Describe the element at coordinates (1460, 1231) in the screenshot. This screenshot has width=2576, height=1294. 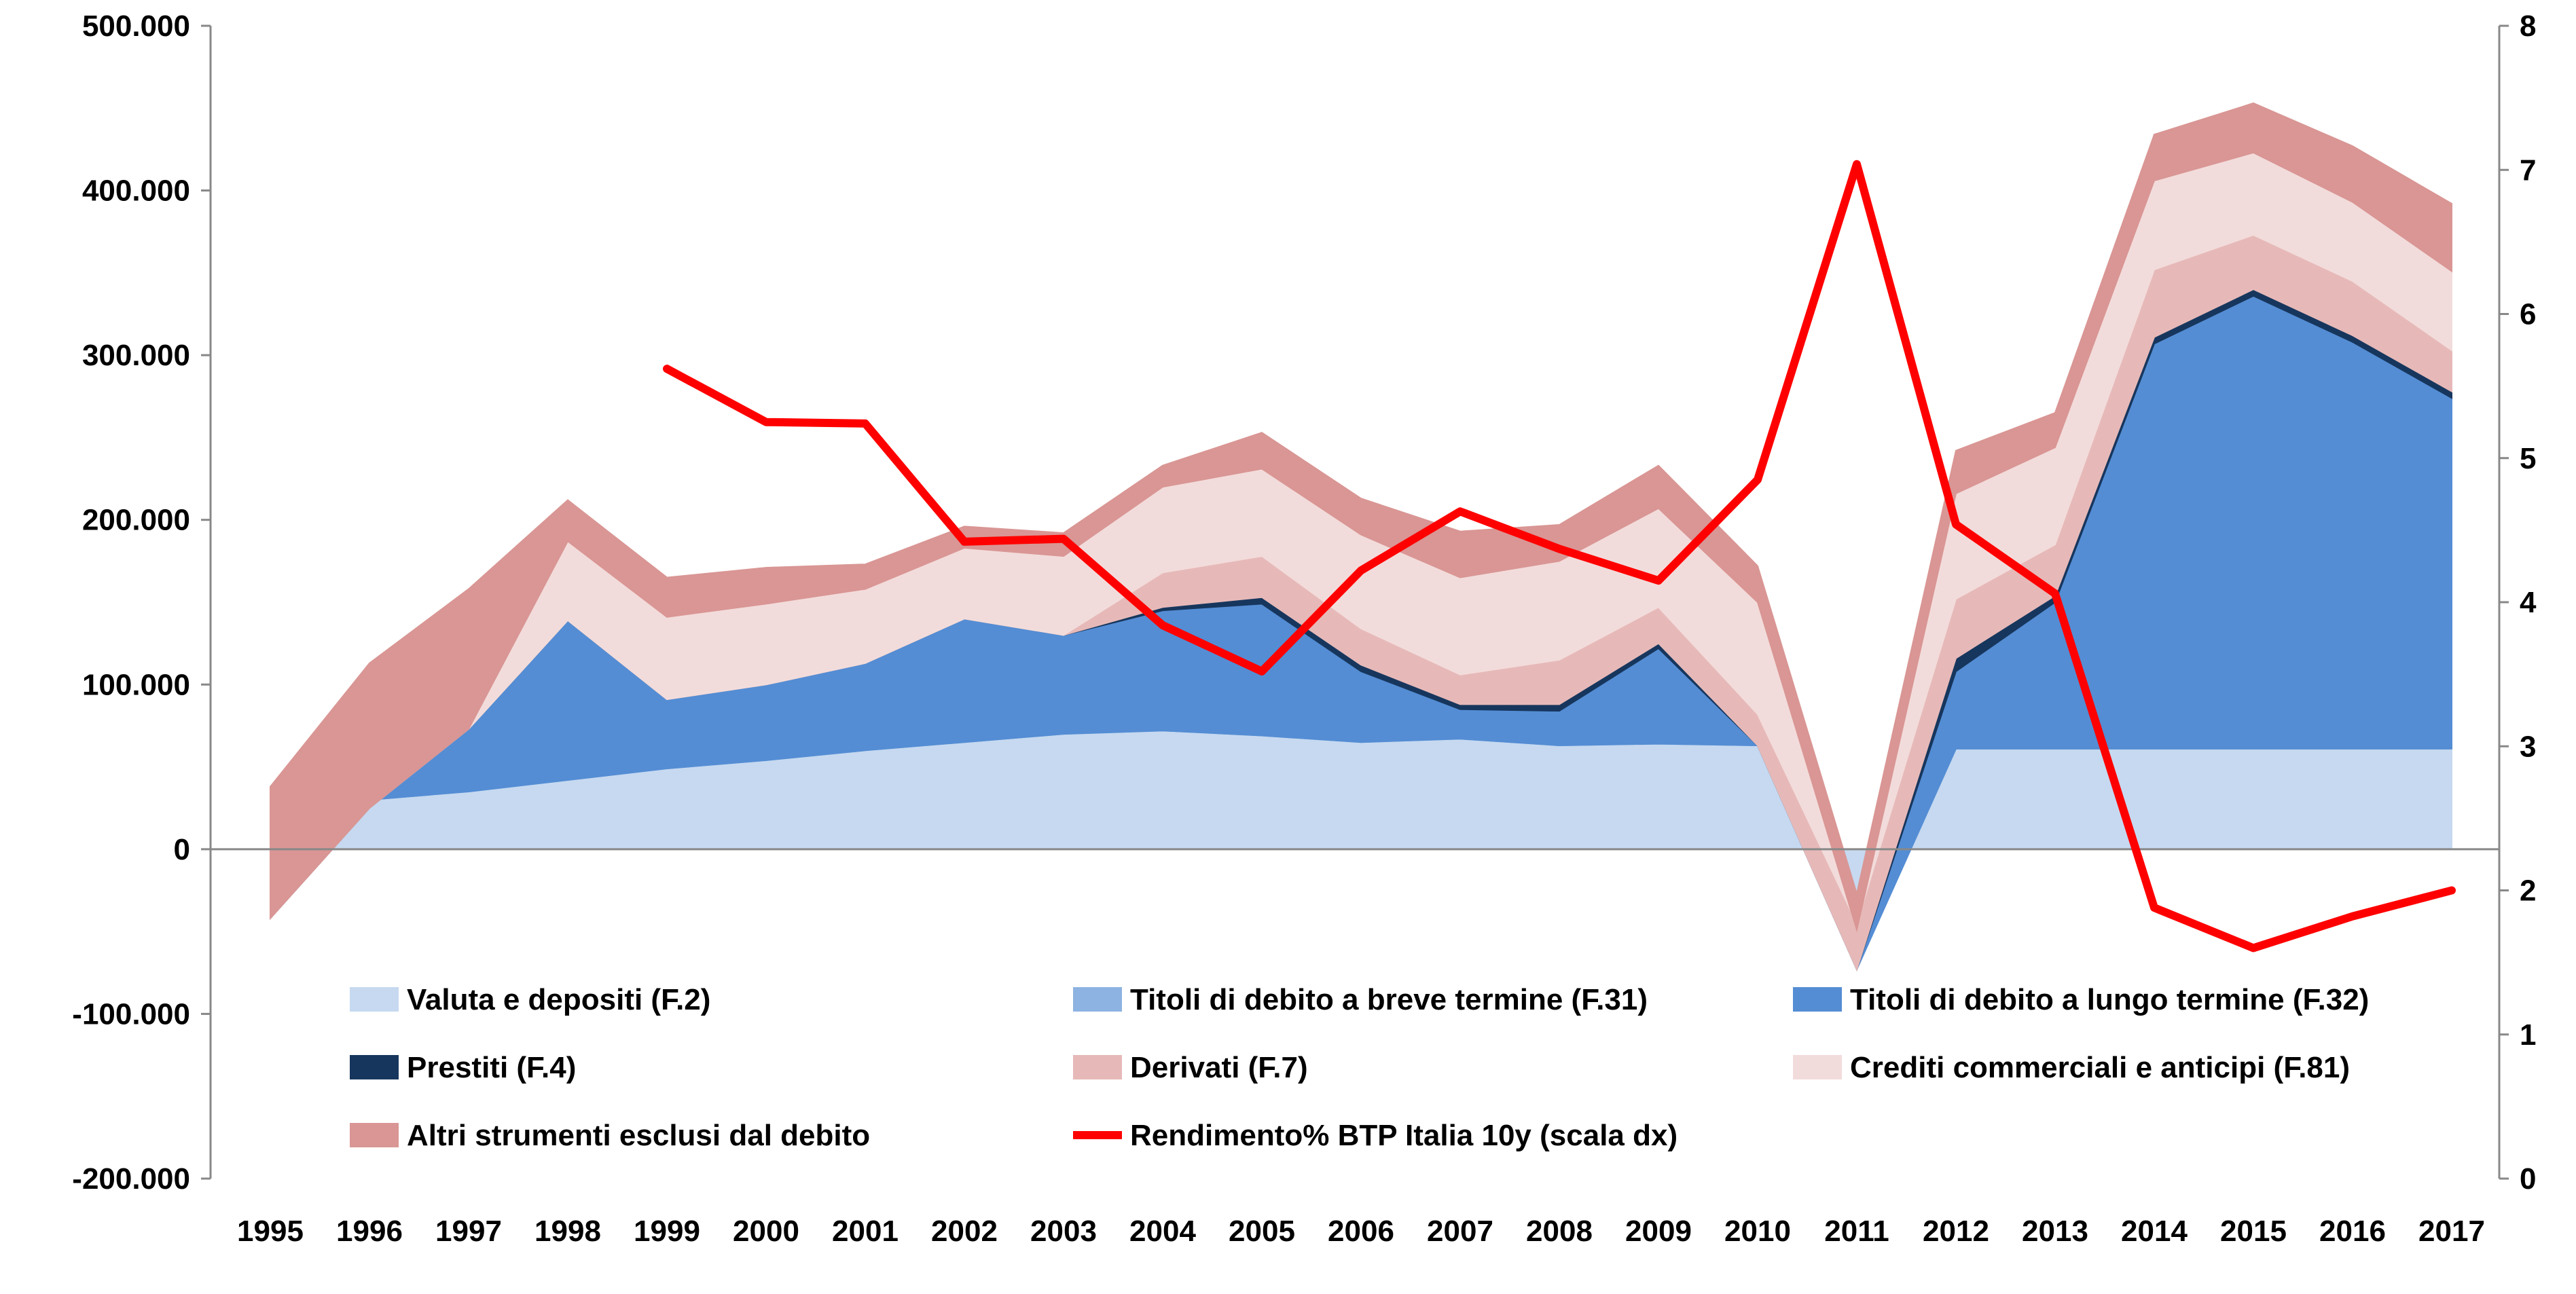
I see `x-tick-label: 2007` at that location.